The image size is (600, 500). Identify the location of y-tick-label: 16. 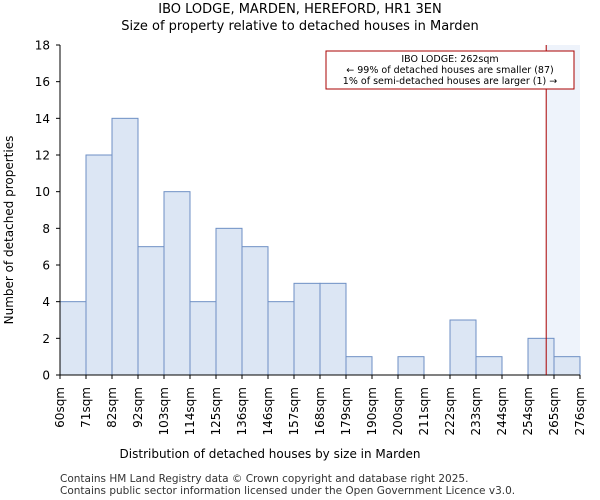
(42, 82).